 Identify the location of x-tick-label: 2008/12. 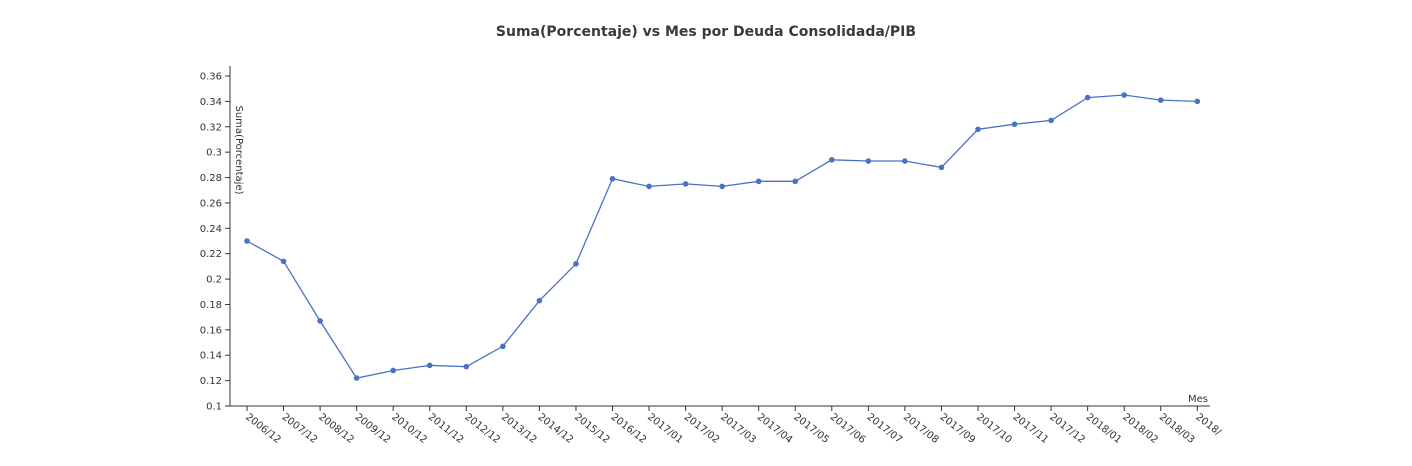
(336, 429).